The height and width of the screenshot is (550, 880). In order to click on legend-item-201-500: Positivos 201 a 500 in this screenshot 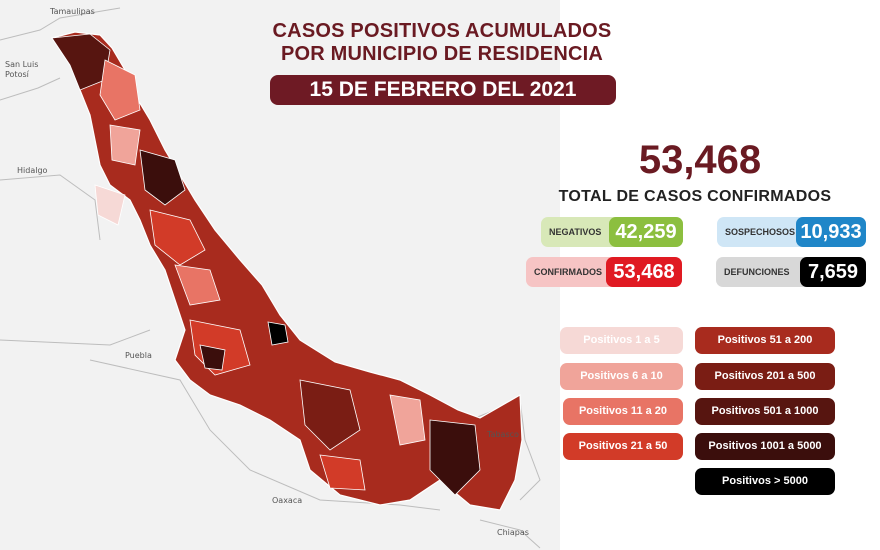, I will do `click(765, 376)`.